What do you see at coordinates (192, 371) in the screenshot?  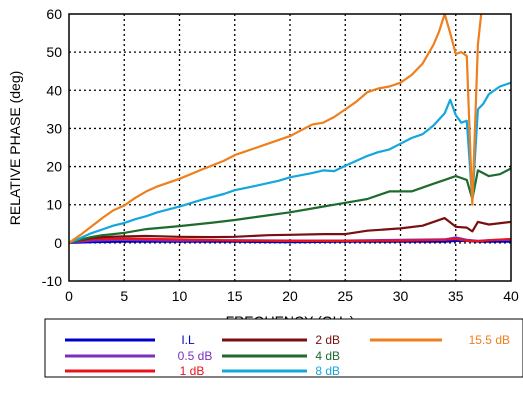 I see `legend-label: 1 dB` at bounding box center [192, 371].